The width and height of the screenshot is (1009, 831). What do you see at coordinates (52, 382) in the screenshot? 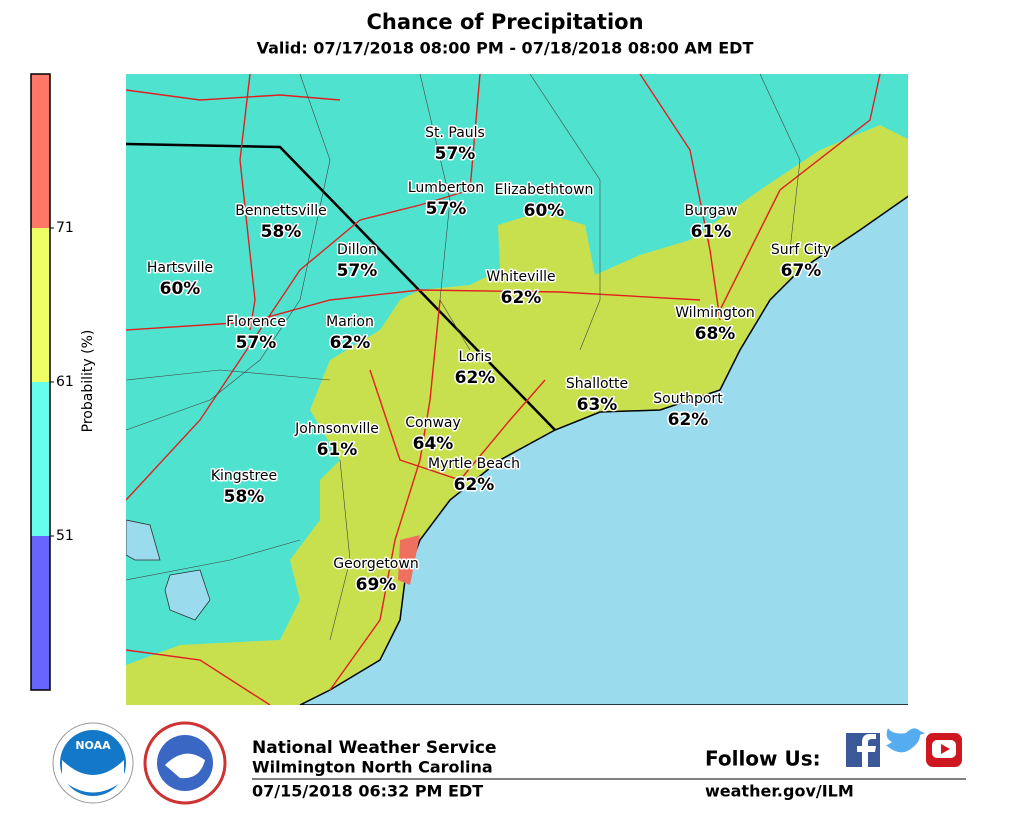
I see `color-bar: 51 61 71` at bounding box center [52, 382].